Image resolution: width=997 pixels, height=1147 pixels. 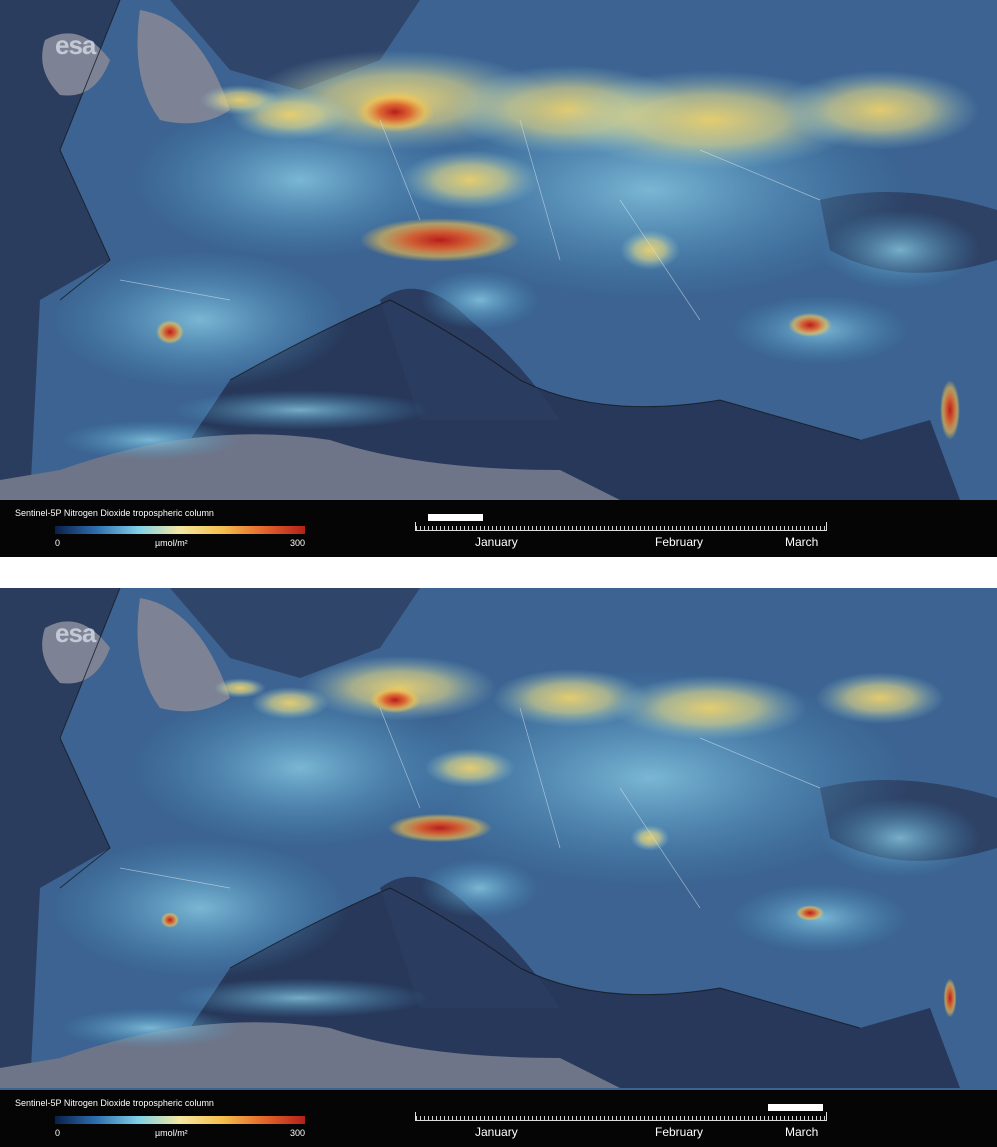 I want to click on north-sea, so click(x=295, y=633).